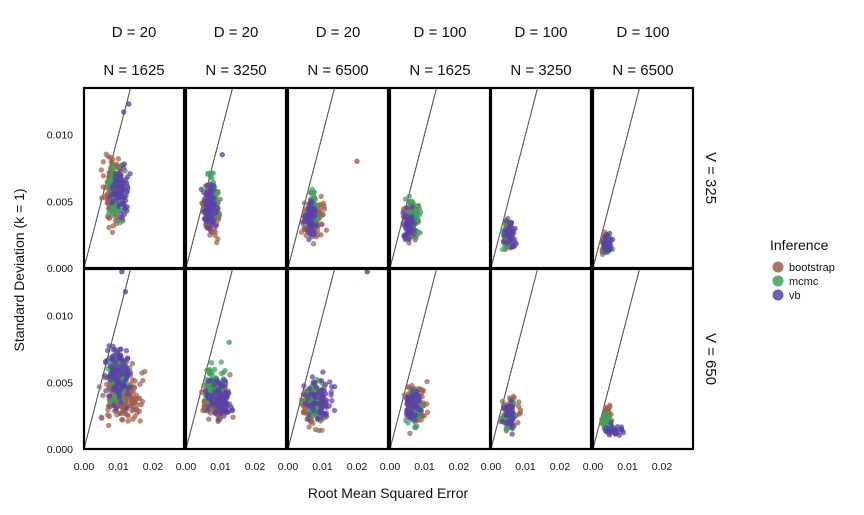 This screenshot has height=515, width=864. Describe the element at coordinates (134, 178) in the screenshot. I see `panel-border` at that location.